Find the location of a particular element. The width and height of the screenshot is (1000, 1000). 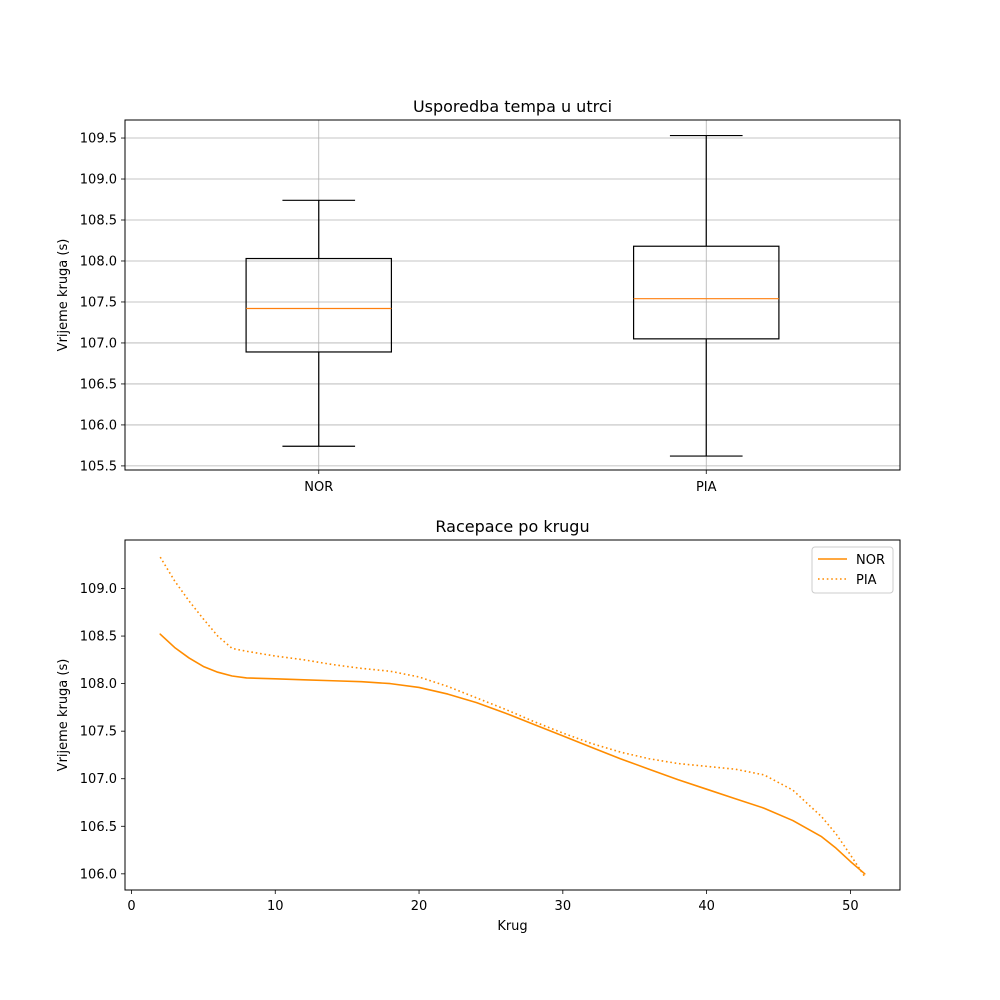

legend-label-nor: NOR is located at coordinates (870, 560).